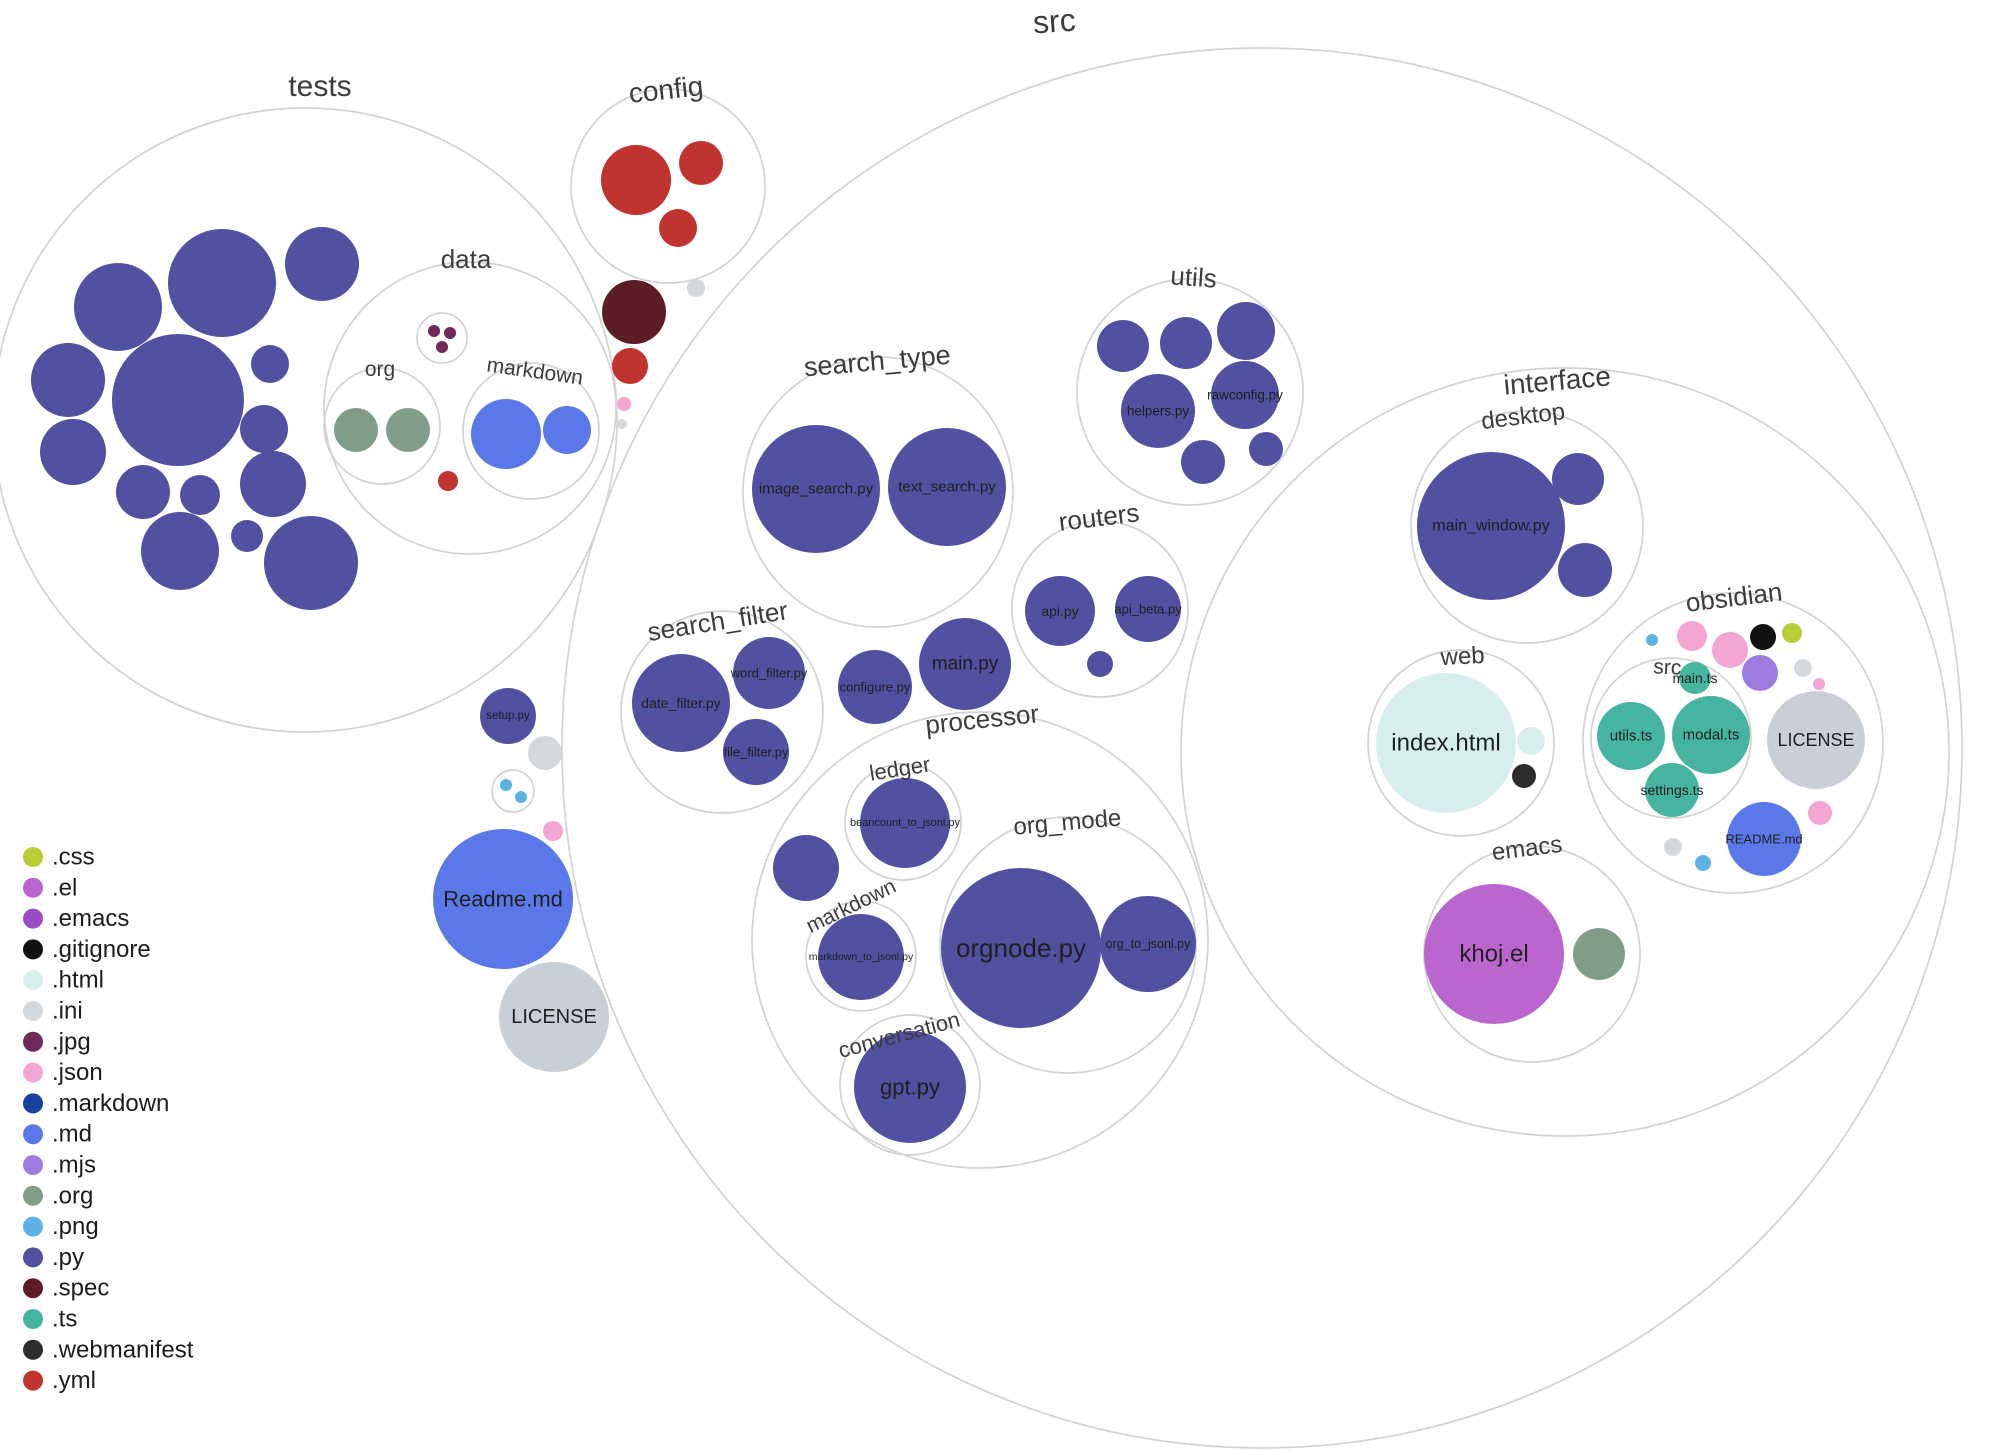  I want to click on legend-item-spec: .spec, so click(66, 1288).